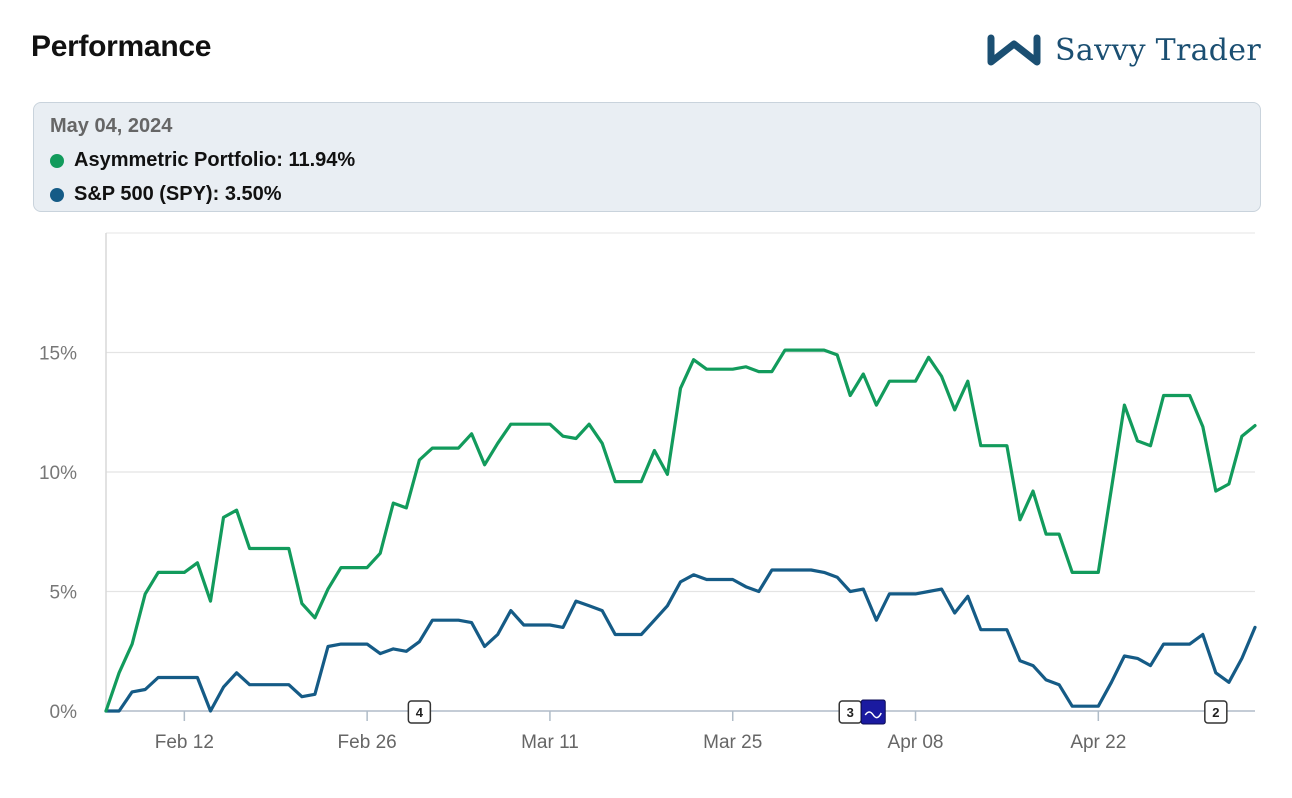 This screenshot has width=1292, height=798. I want to click on brand: Savvy Trader, so click(1123, 50).